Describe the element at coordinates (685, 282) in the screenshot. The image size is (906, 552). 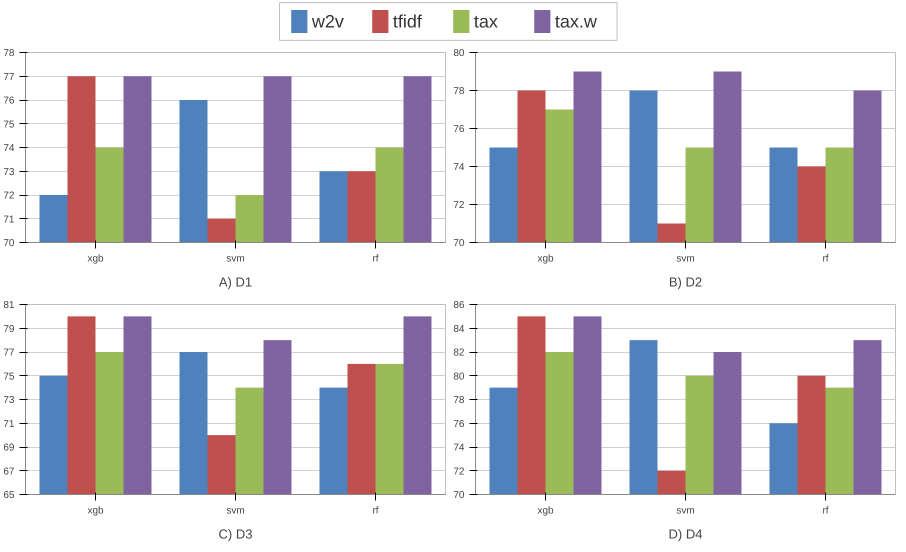
I see `text: B) D2` at that location.